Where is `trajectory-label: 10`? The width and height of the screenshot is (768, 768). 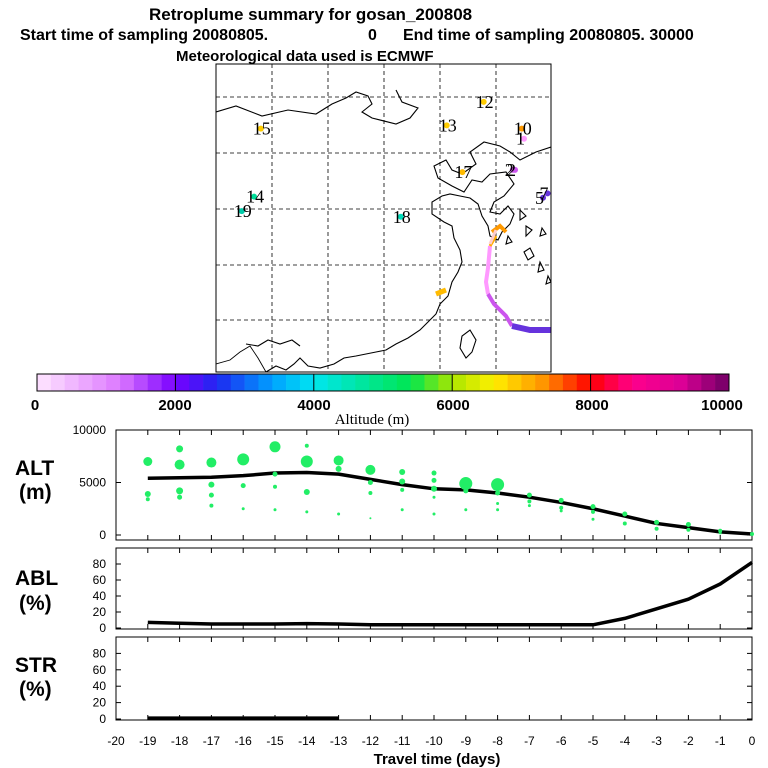
trajectory-label: 10 is located at coordinates (523, 129).